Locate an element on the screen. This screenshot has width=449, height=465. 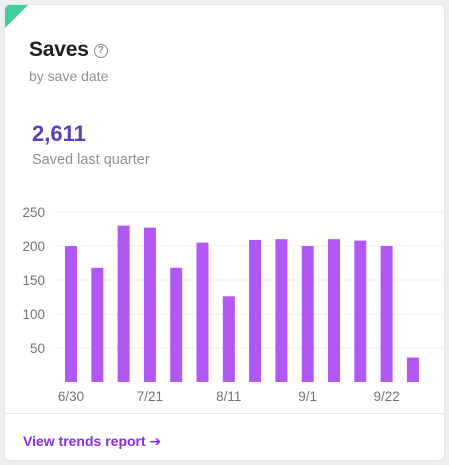
help-icon: ? is located at coordinates (100, 51).